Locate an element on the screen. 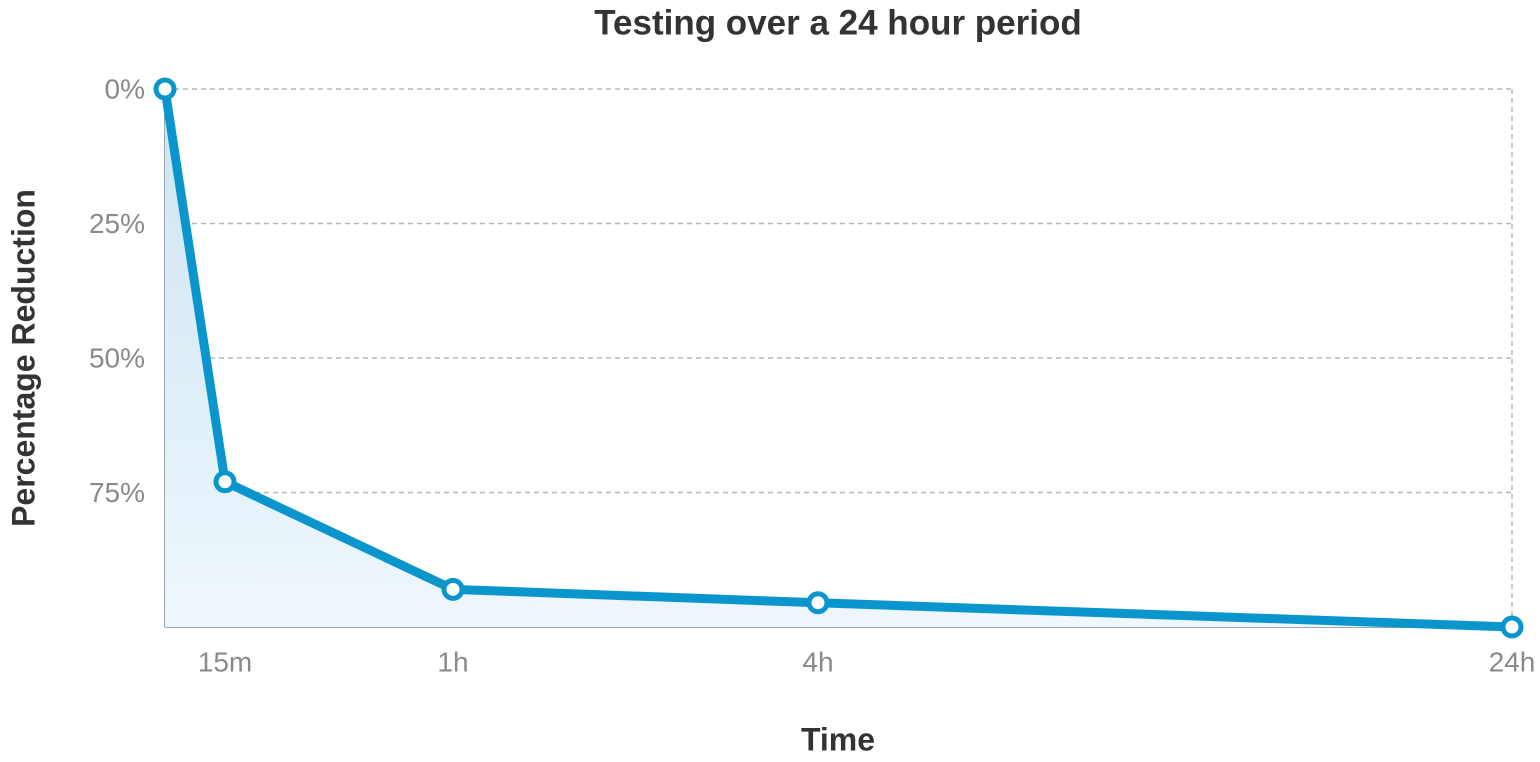 This screenshot has width=1540, height=762. x-tick-label: 15m is located at coordinates (225, 661).